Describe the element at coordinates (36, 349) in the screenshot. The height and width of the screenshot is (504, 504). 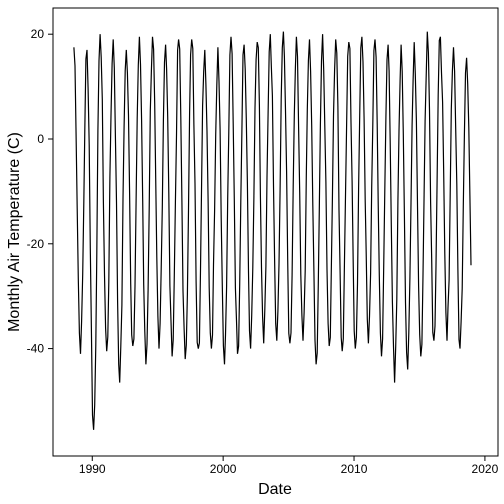
I see `y-tick-label: -40` at that location.